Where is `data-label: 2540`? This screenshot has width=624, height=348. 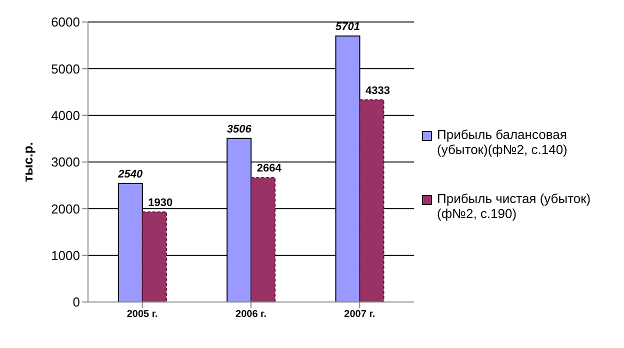
data-label: 2540 is located at coordinates (130, 174).